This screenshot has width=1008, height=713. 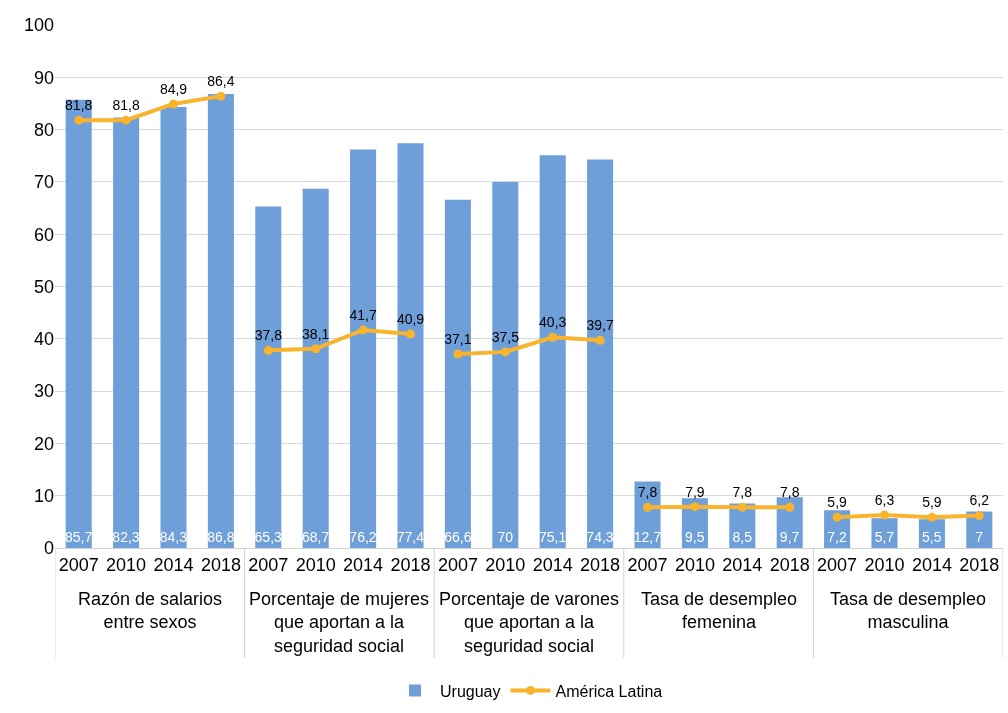 What do you see at coordinates (837, 537) in the screenshot?
I see `data-label: 7,2` at bounding box center [837, 537].